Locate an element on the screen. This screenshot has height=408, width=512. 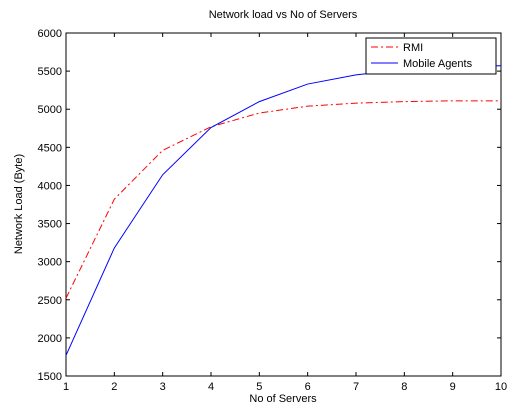
x-tick-label: 6 is located at coordinates (308, 387).